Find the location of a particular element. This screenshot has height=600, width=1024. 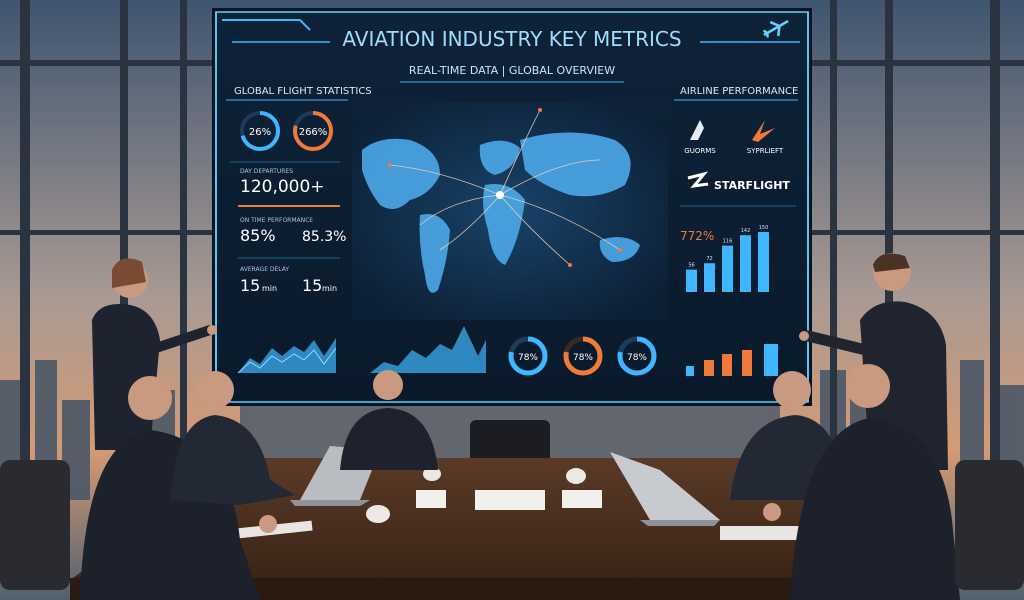

ring-gauge-2-value: 266% is located at coordinates (313, 132).